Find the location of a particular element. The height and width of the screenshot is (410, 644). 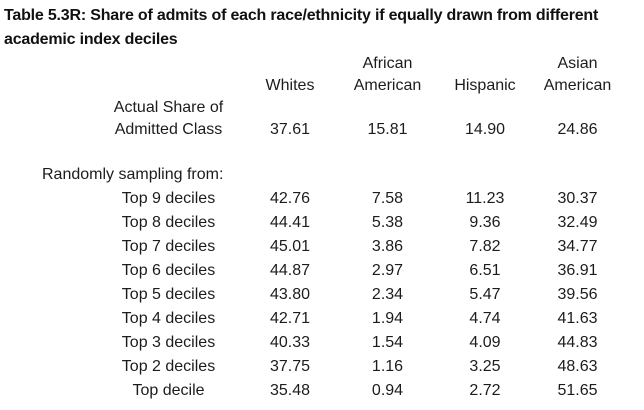

cell-value: 37.61 is located at coordinates (290, 129).